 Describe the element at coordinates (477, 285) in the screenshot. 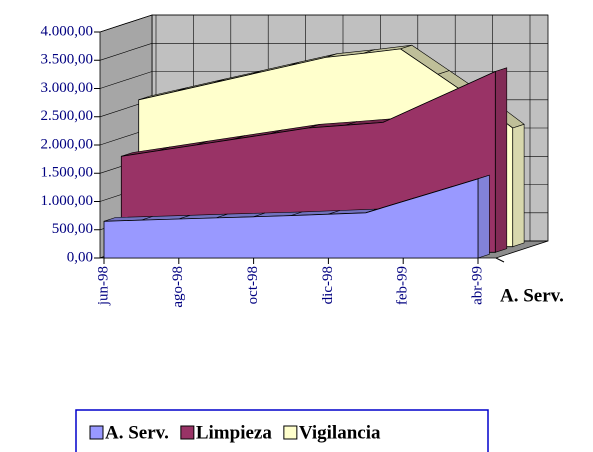

I see `x-tick-label: abr-99` at that location.